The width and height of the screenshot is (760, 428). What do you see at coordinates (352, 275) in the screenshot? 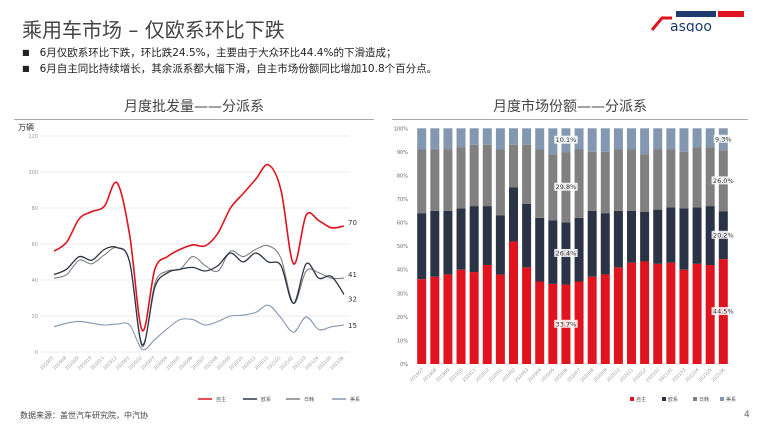
I see `end-data-label: 41` at bounding box center [352, 275].